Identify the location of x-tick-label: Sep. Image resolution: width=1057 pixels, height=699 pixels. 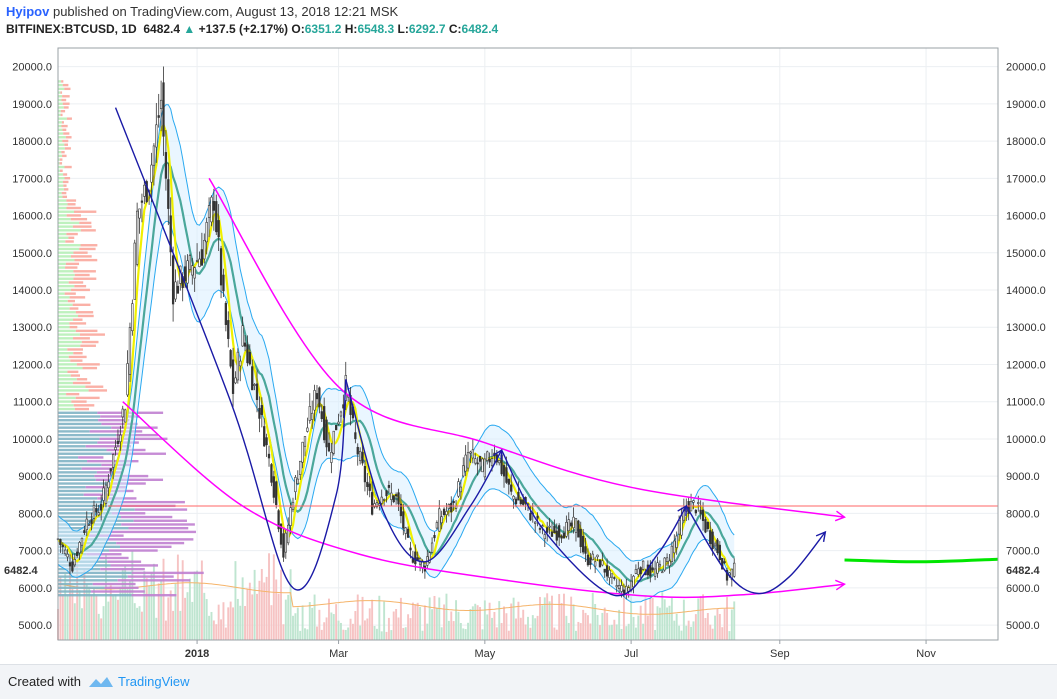
(780, 654).